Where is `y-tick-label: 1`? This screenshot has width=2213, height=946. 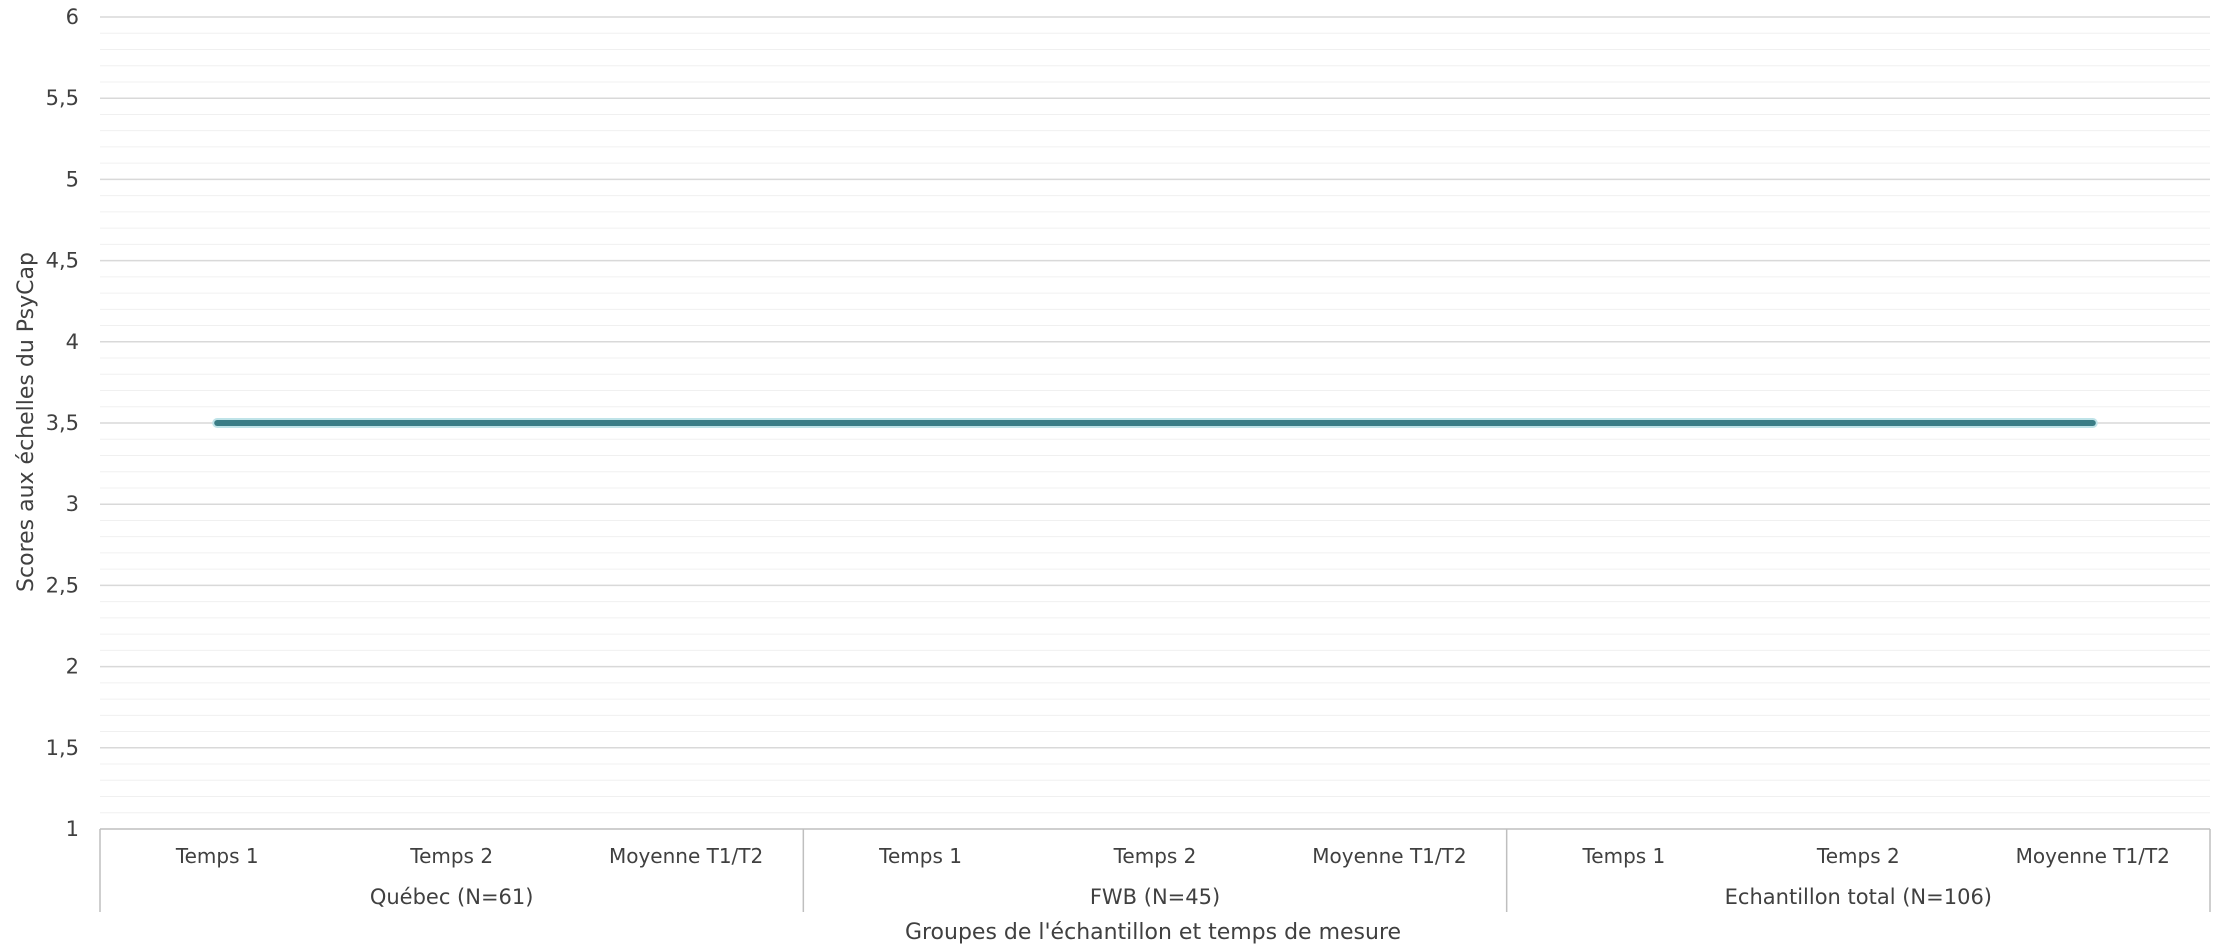
y-tick-label: 1 is located at coordinates (72, 829).